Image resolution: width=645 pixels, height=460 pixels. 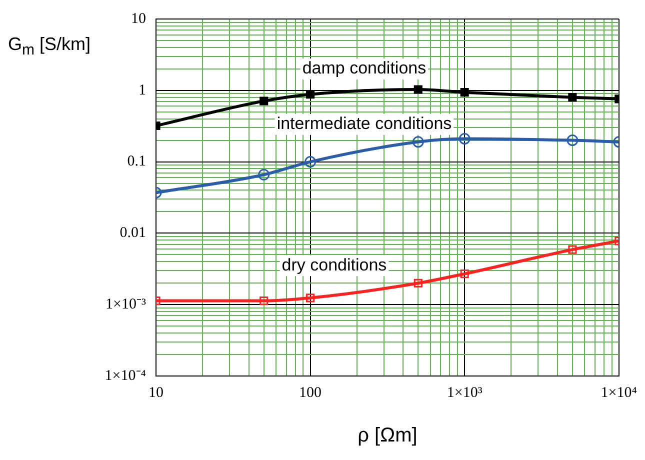 What do you see at coordinates (464, 392) in the screenshot?
I see `x-tick-label: 1×10³` at bounding box center [464, 392].